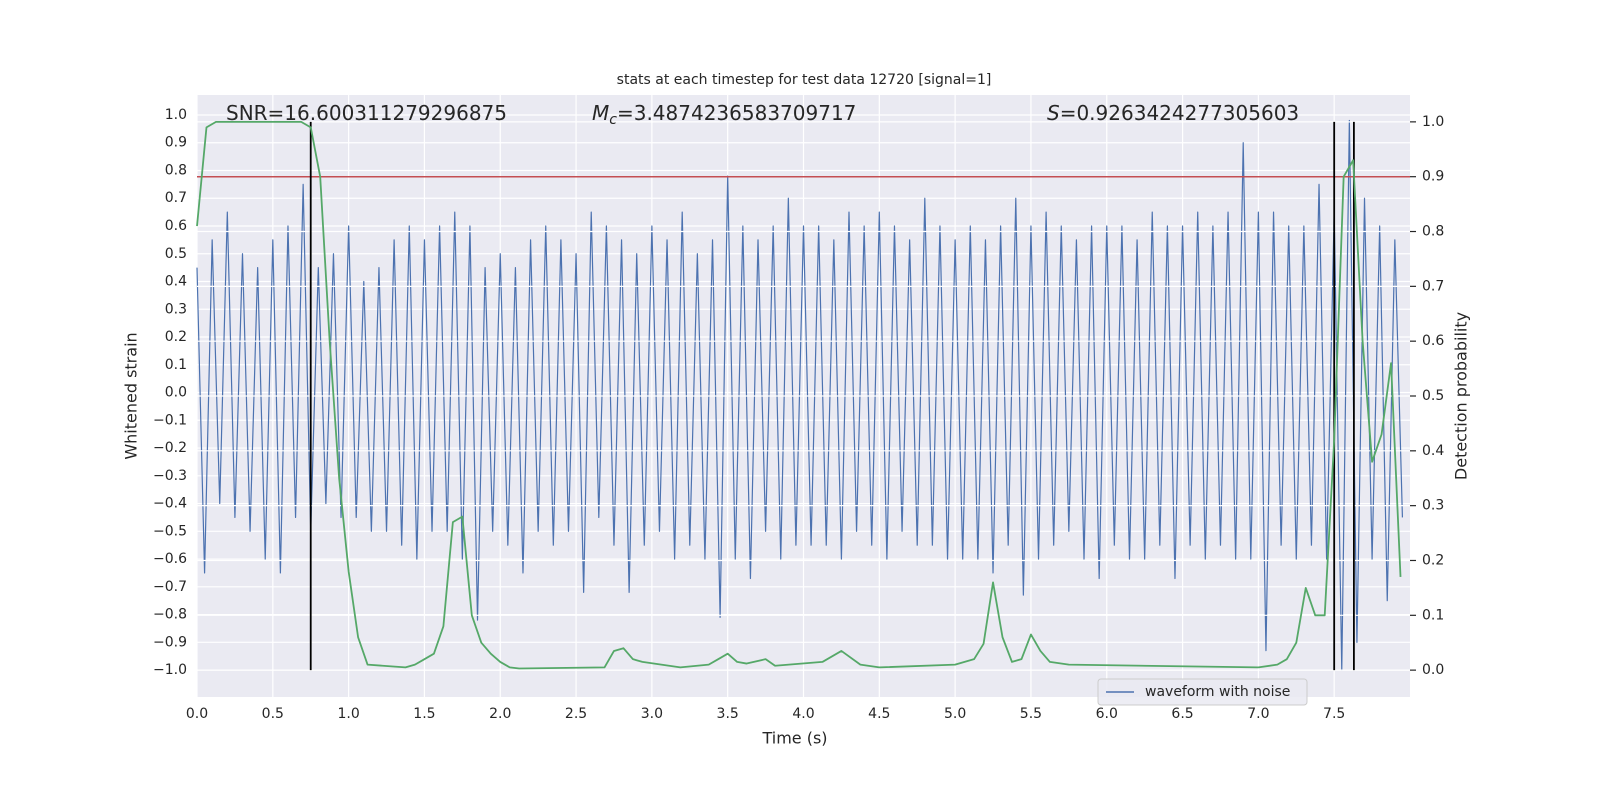  What do you see at coordinates (794, 738) in the screenshot?
I see `x-axis-label: Time (s)` at bounding box center [794, 738].